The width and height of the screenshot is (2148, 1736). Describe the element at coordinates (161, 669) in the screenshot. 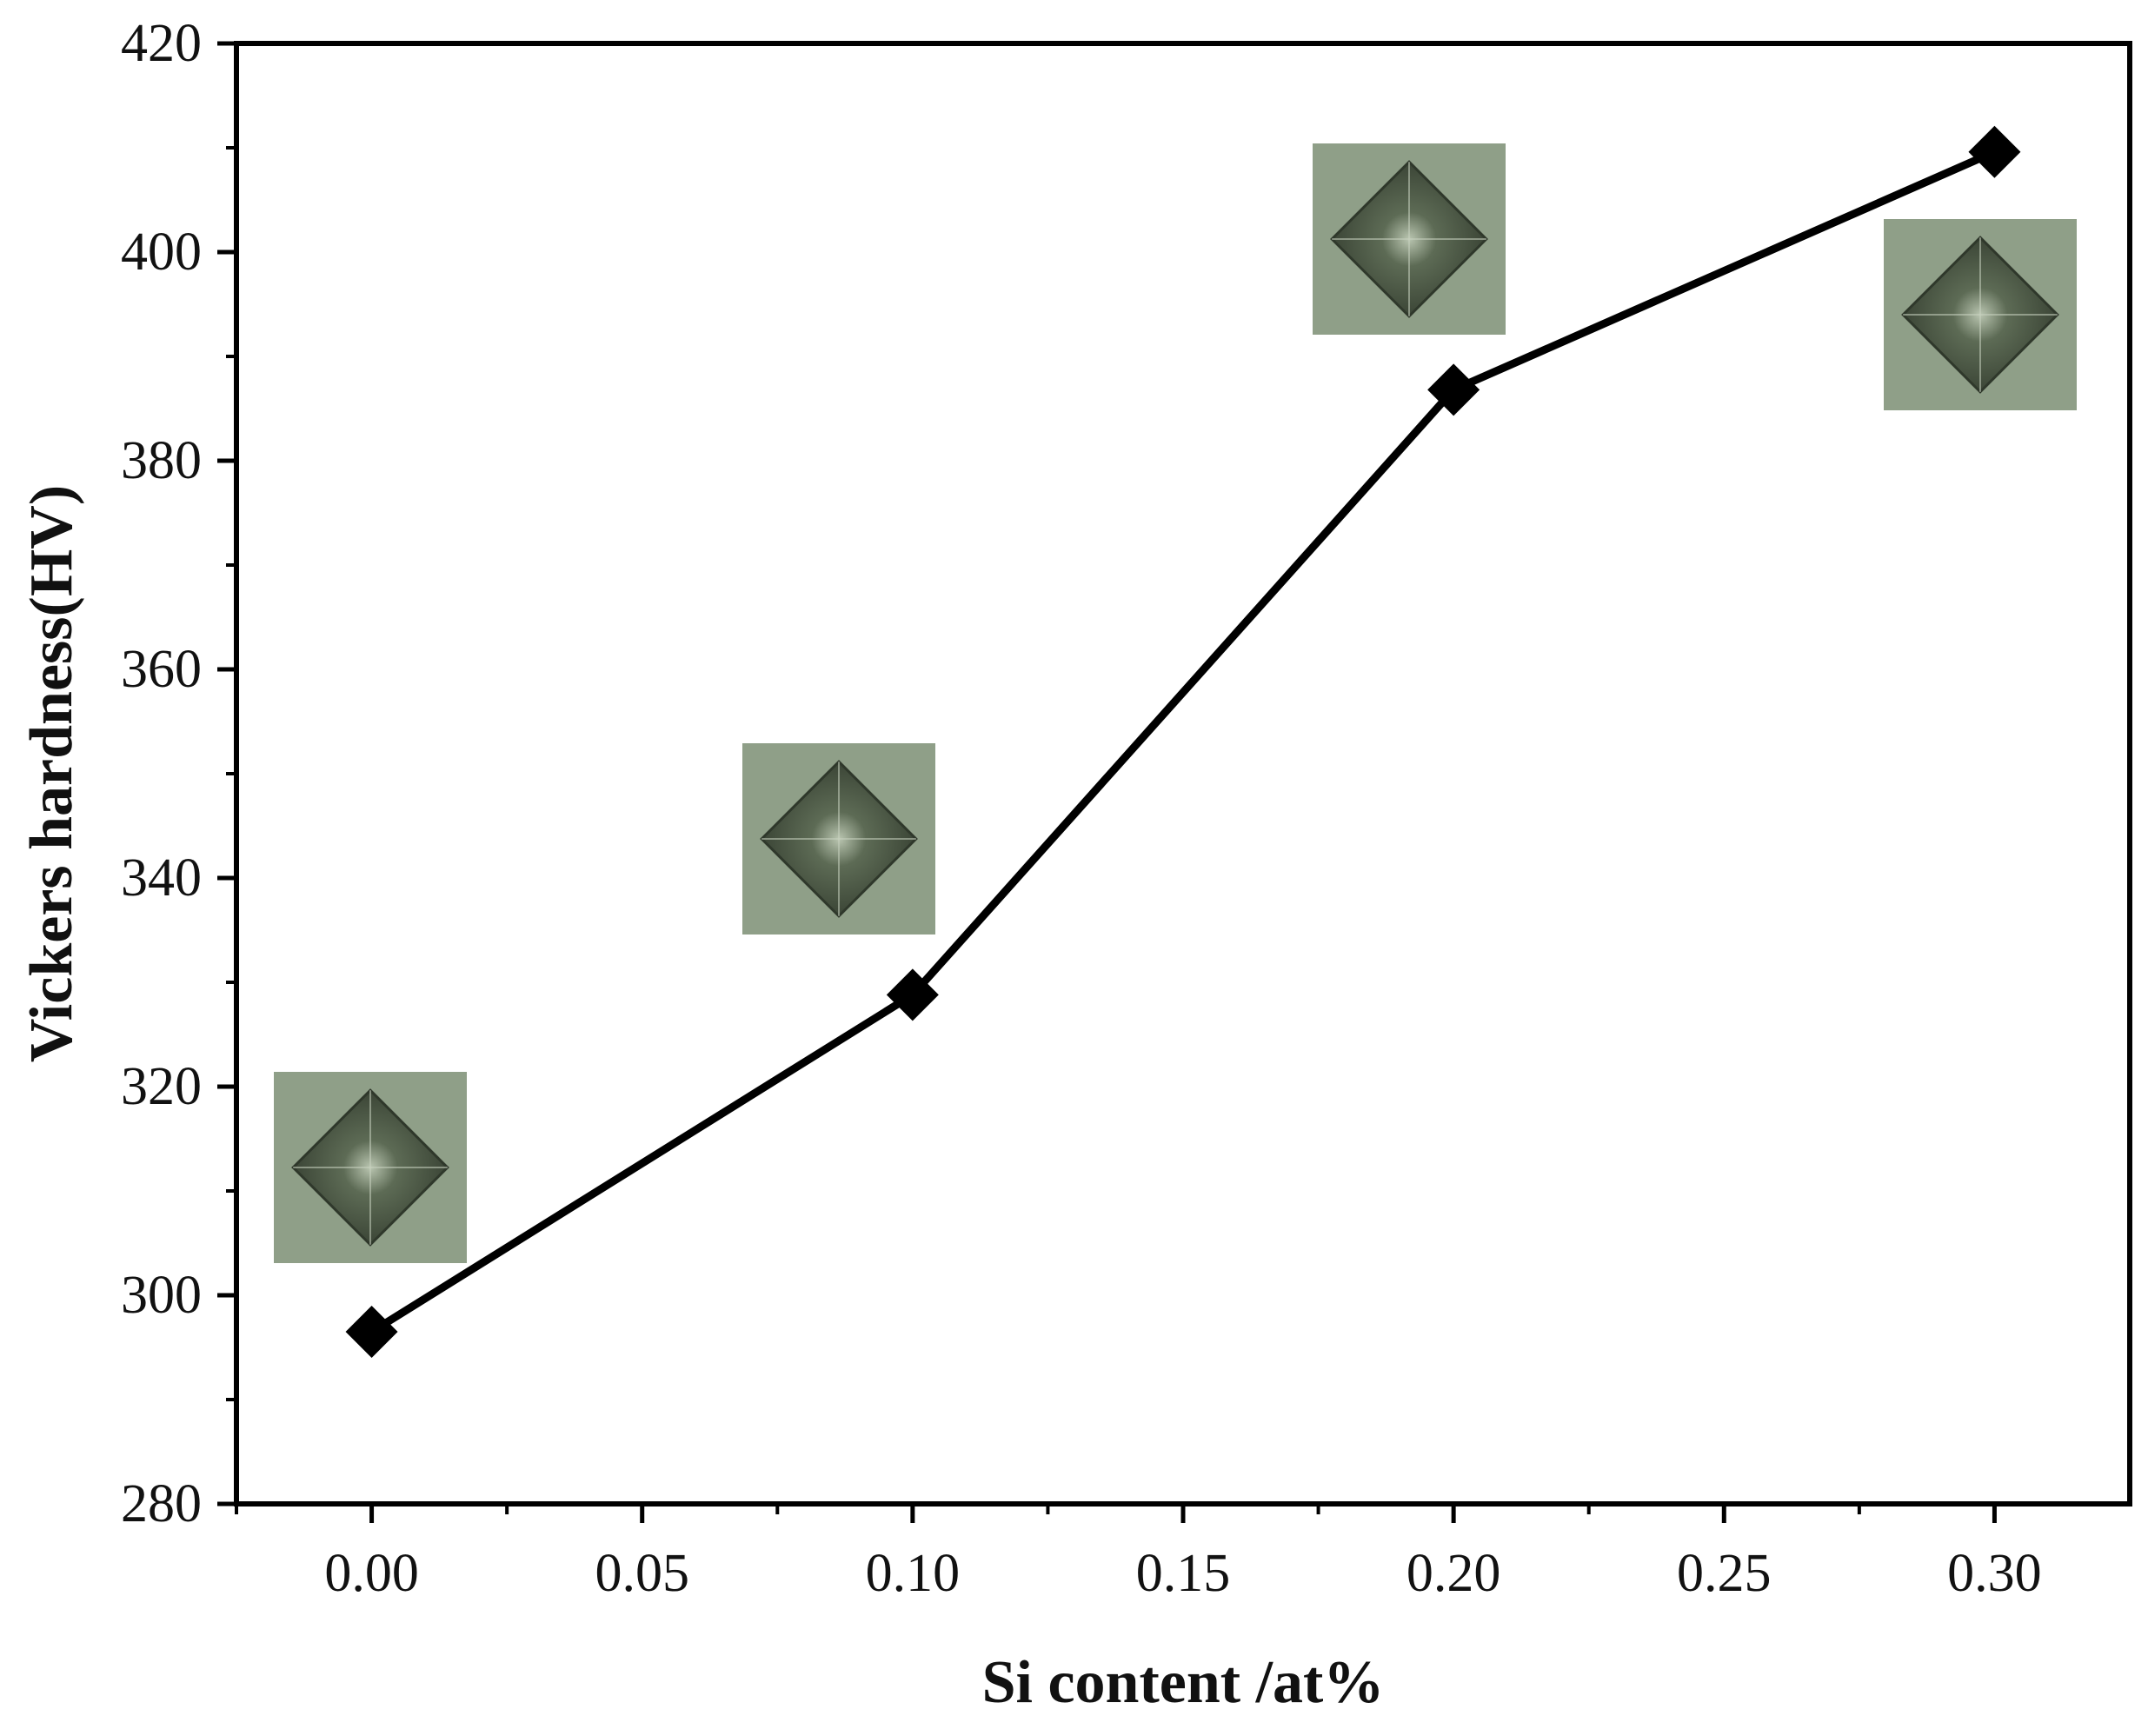

I see `y-tick-label: 360` at that location.